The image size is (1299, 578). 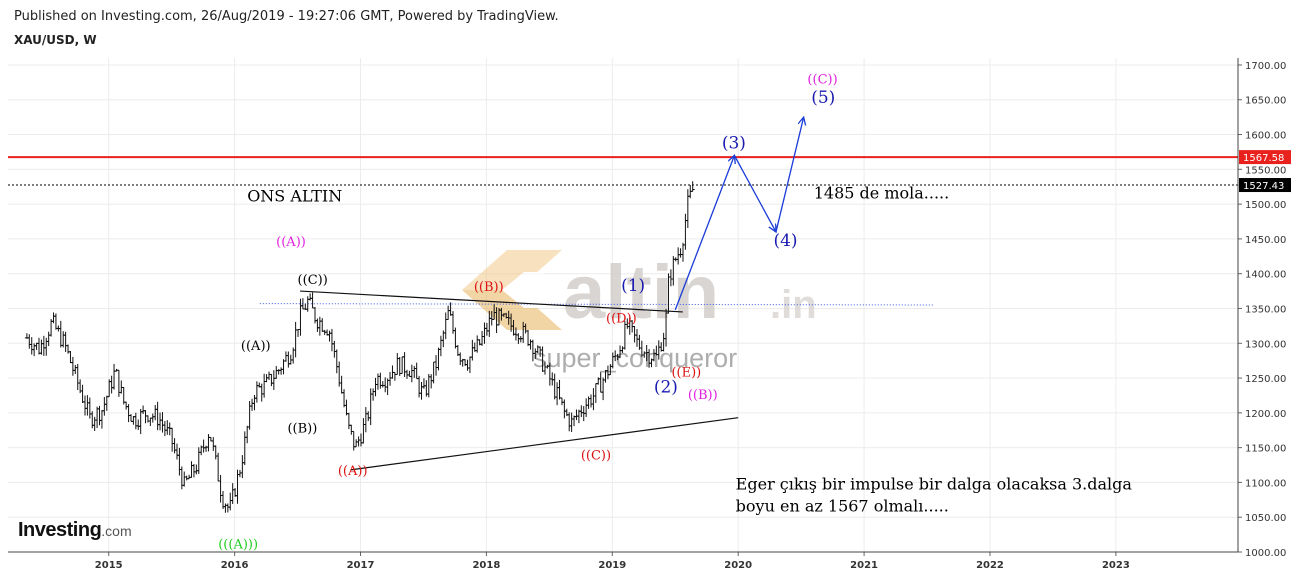 I want to click on price-tag-label: 1567.58, so click(x=1263, y=158).